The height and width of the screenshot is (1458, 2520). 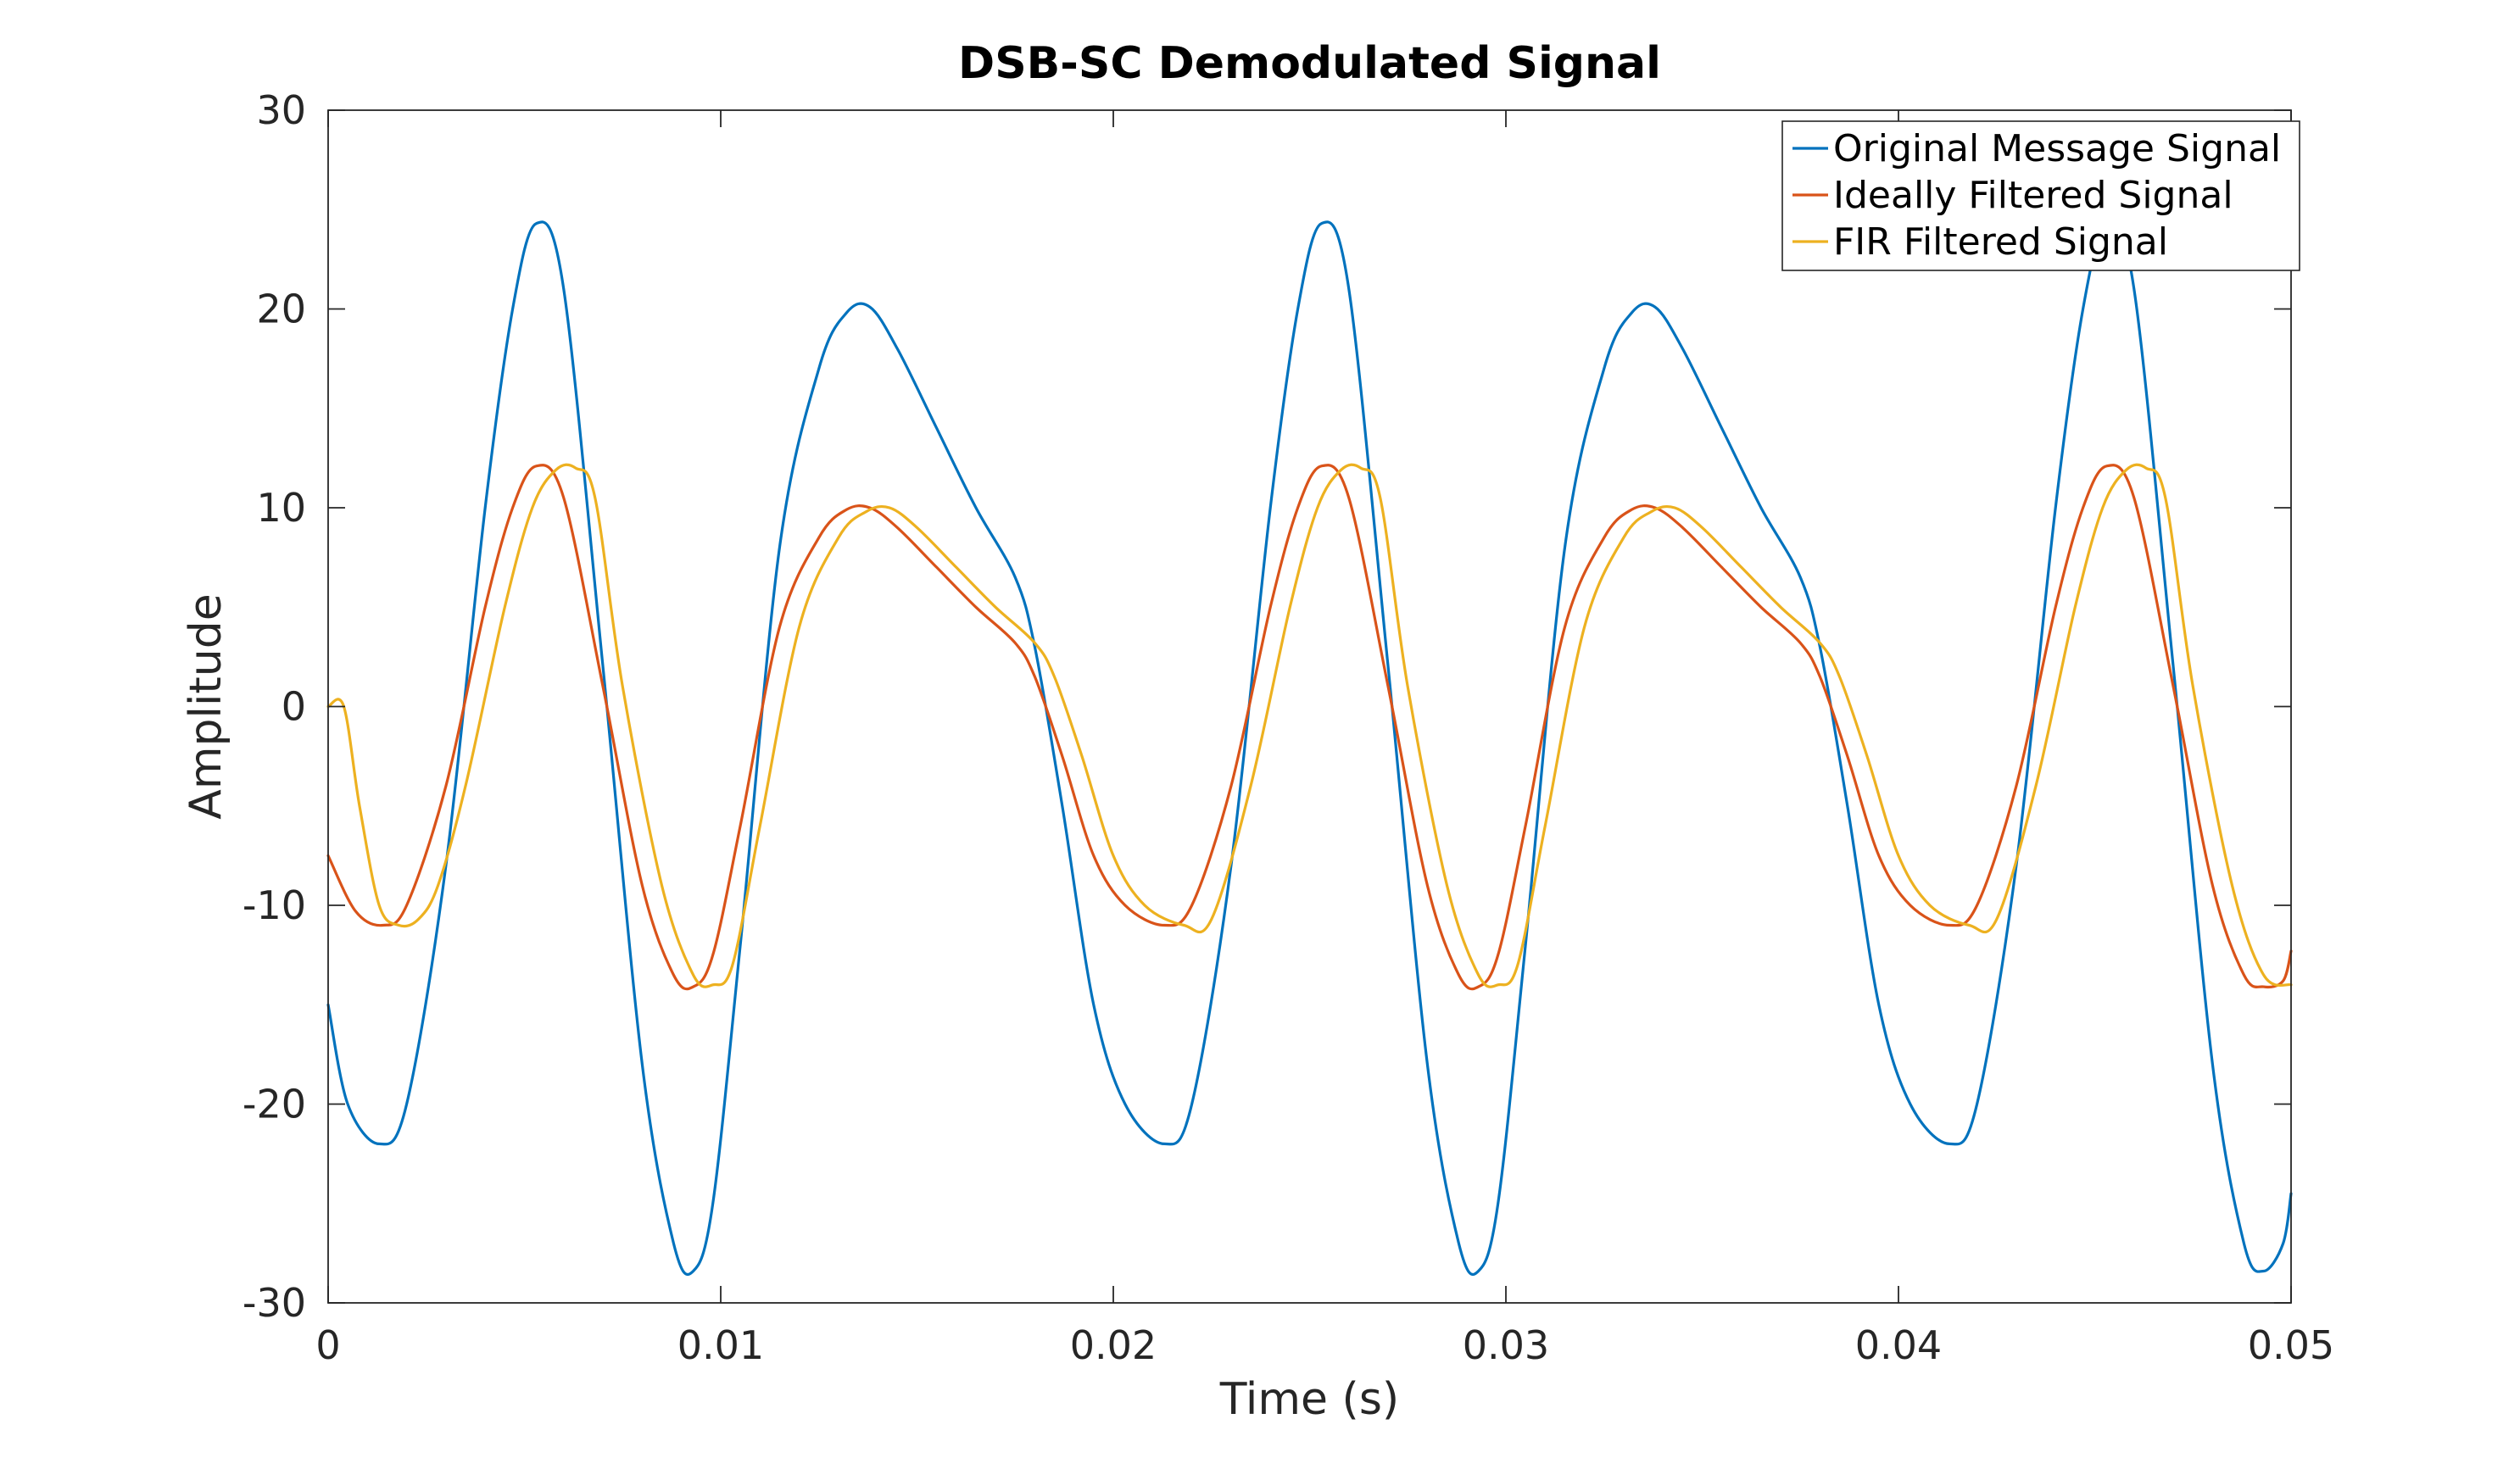 I want to click on y-tick-label: 30, so click(x=281, y=110).